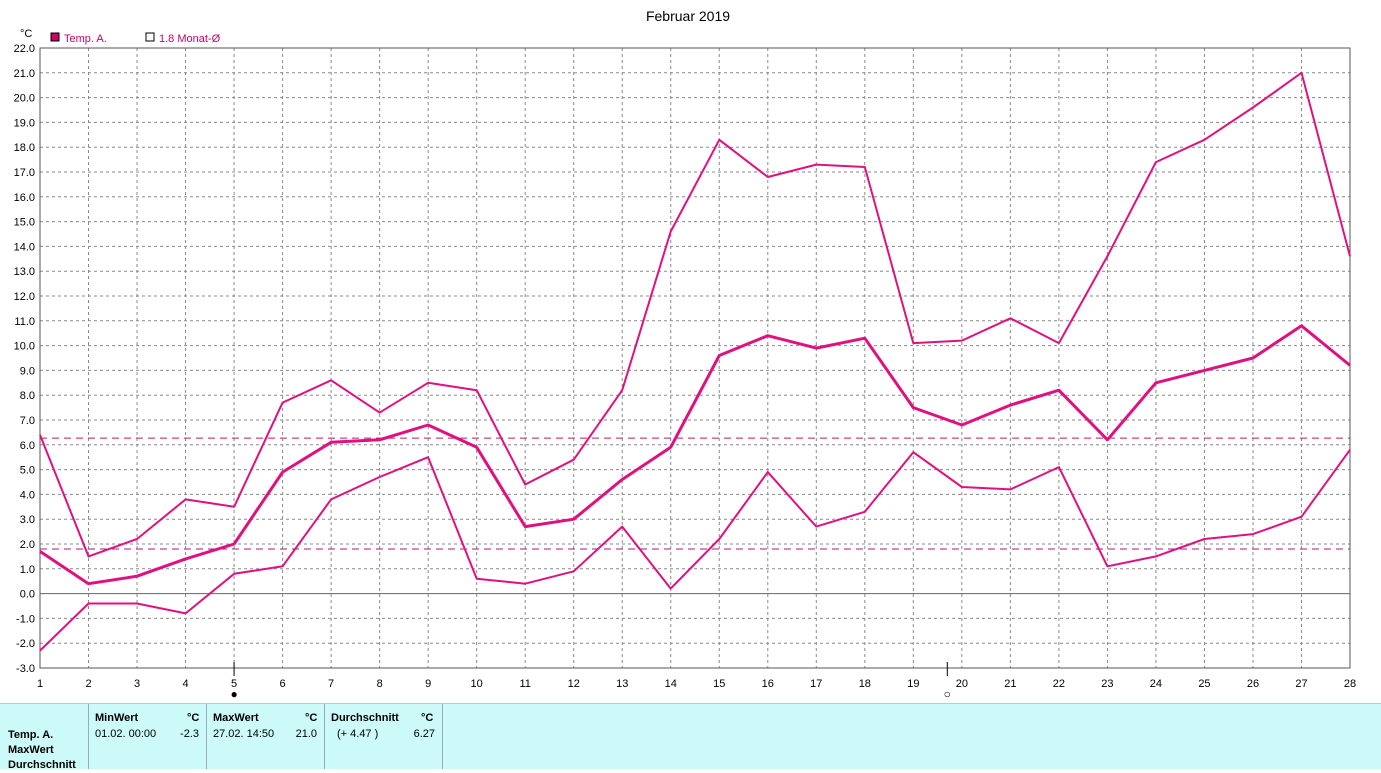  Describe the element at coordinates (383, 736) in the screenshot. I see `stats-col-avg: Durchschnitt °C (+ 4.47 ) 6.27` at that location.